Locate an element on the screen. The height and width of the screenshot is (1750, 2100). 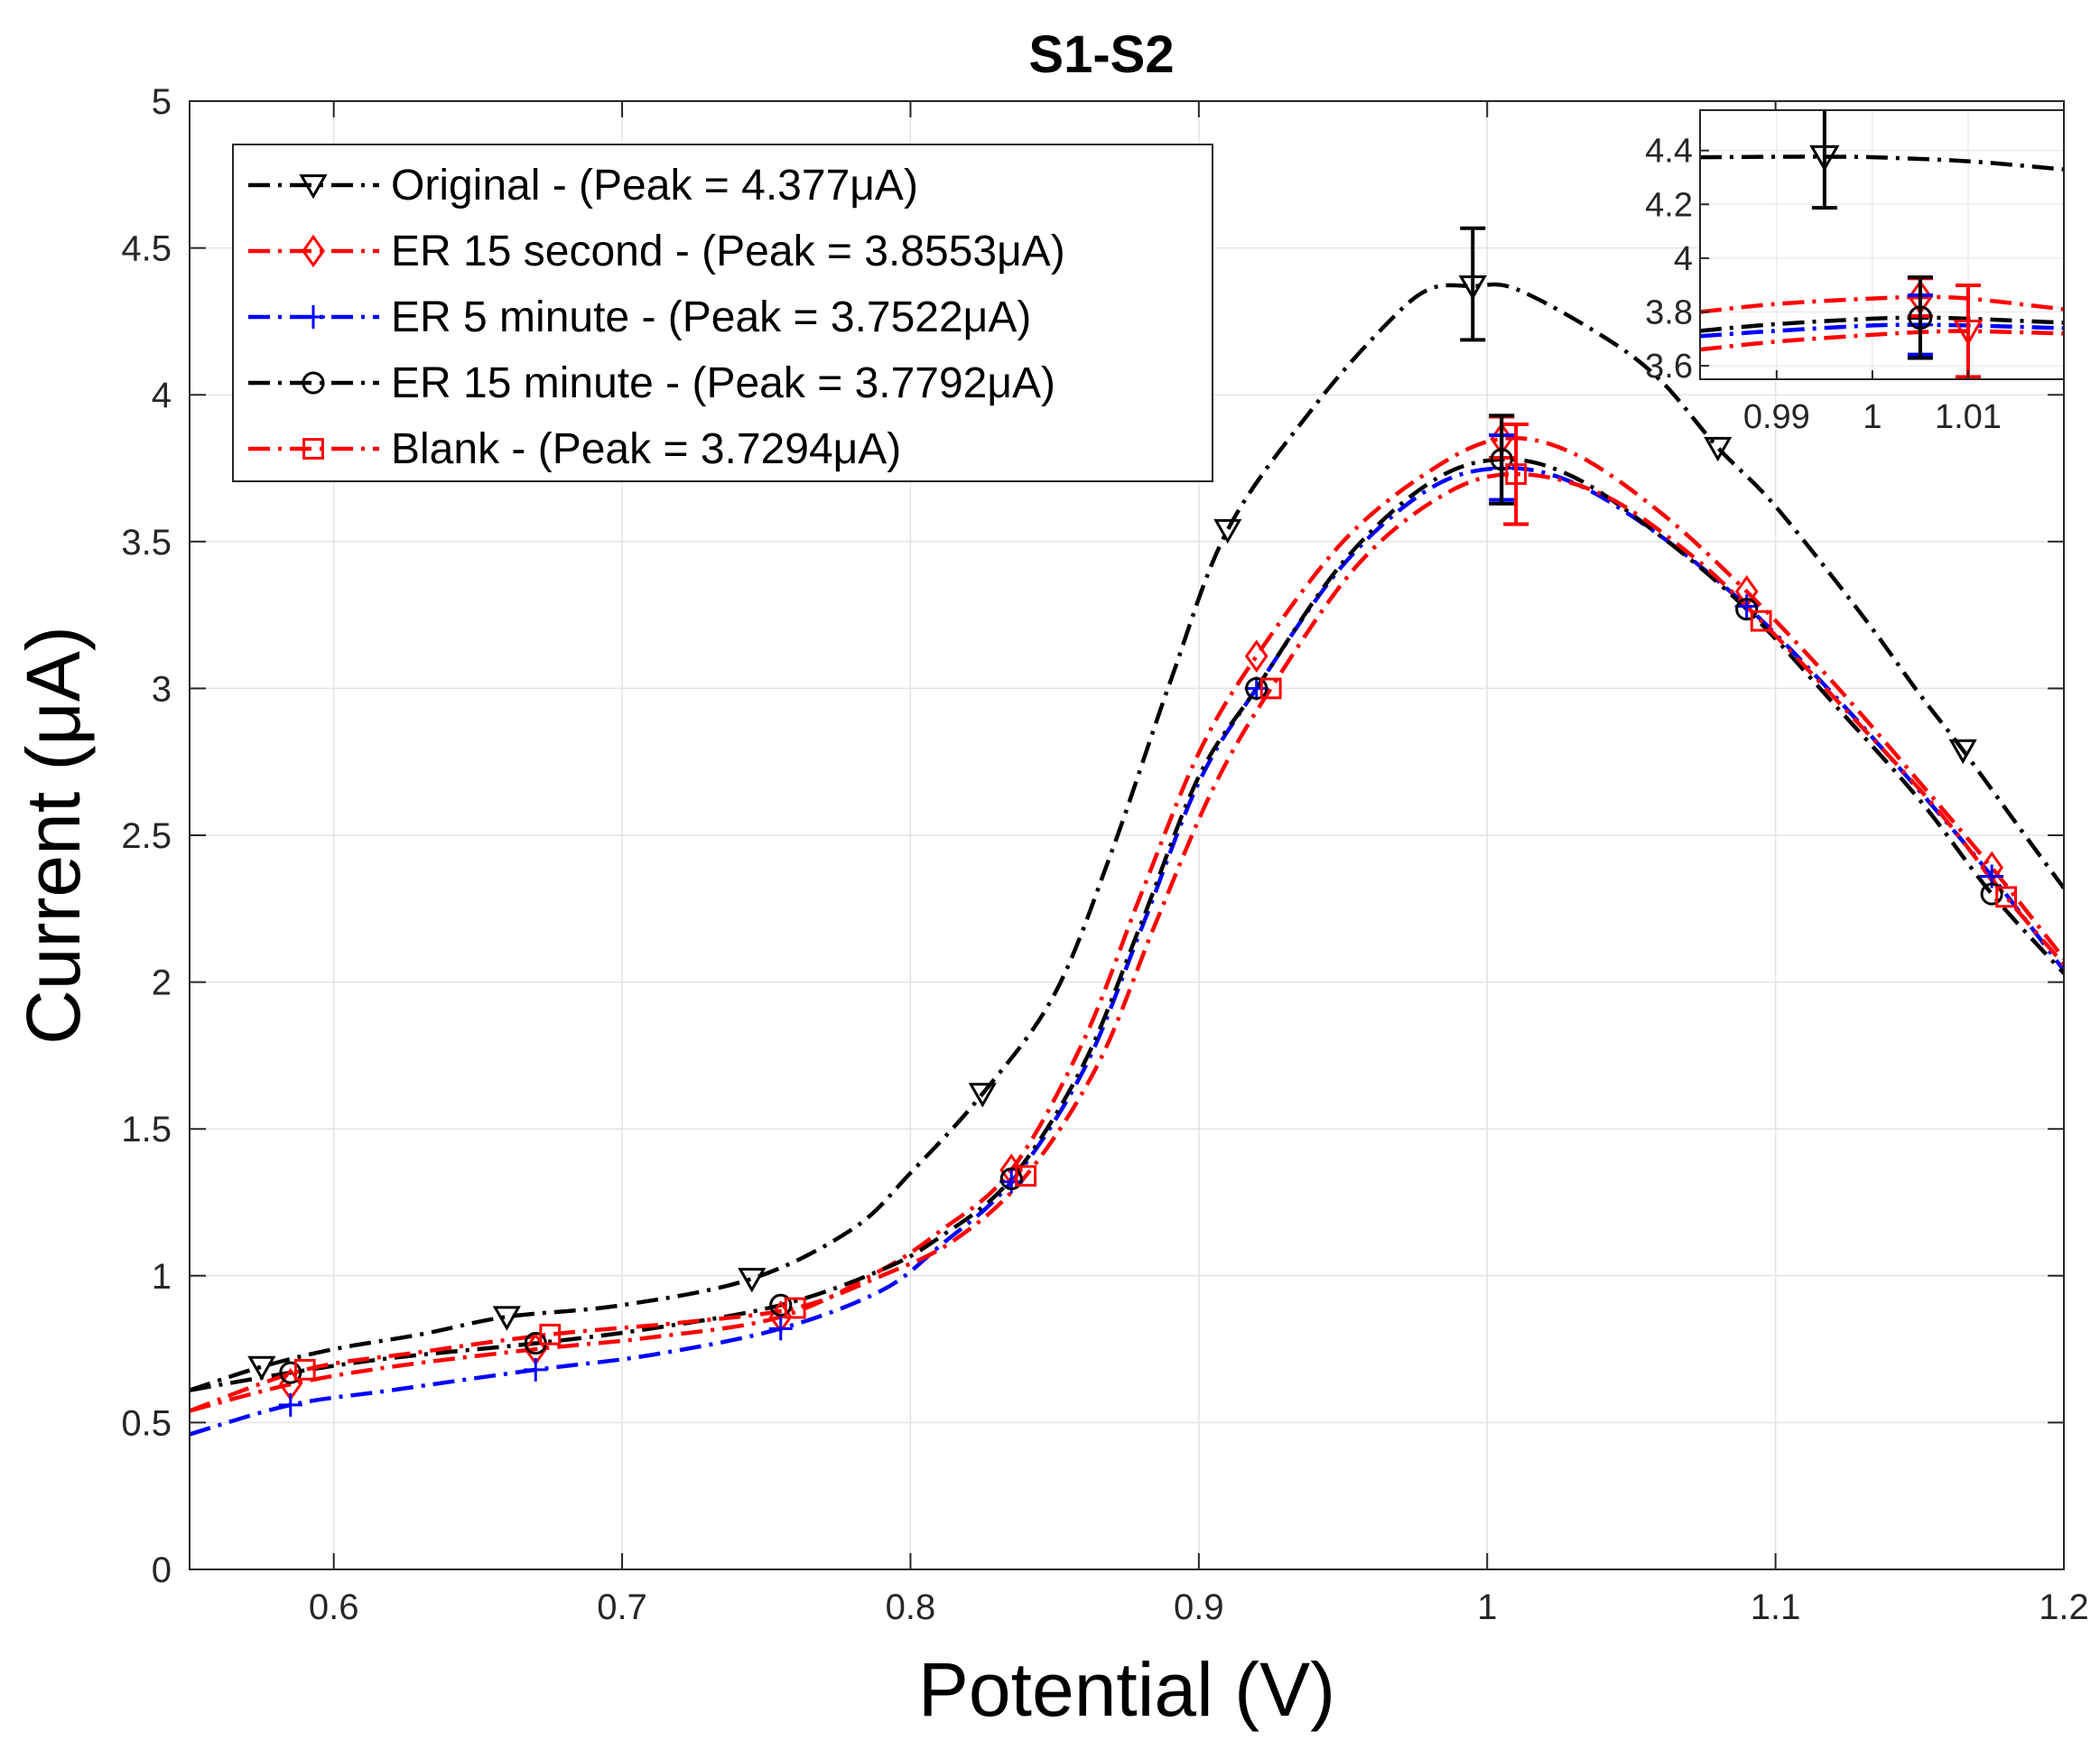
error-bar-er-15-minute is located at coordinates (1502, 460).